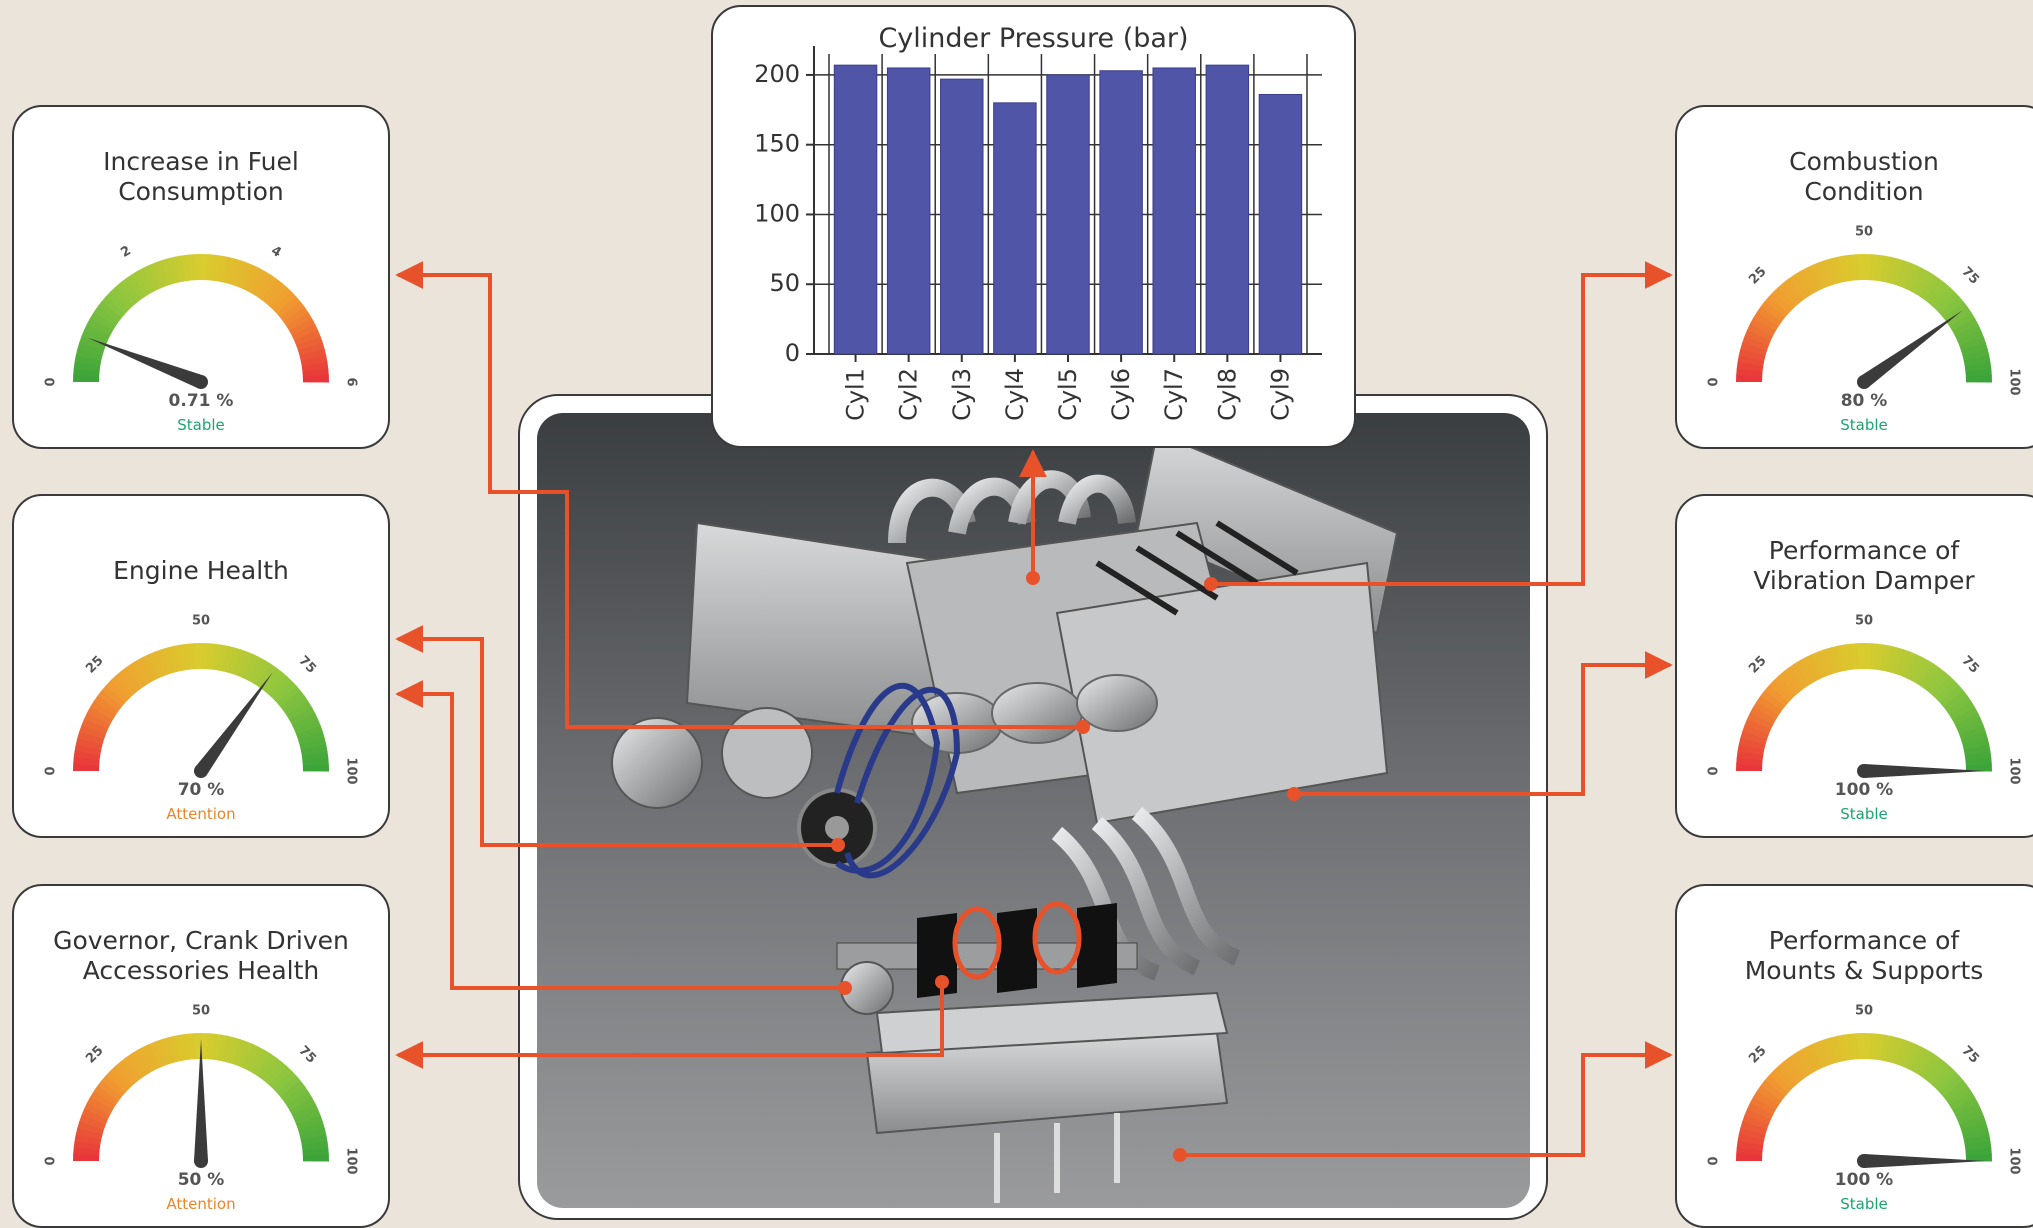 This screenshot has height=1228, width=2033. Describe the element at coordinates (1280, 224) in the screenshot. I see `bar-cyl9` at that location.